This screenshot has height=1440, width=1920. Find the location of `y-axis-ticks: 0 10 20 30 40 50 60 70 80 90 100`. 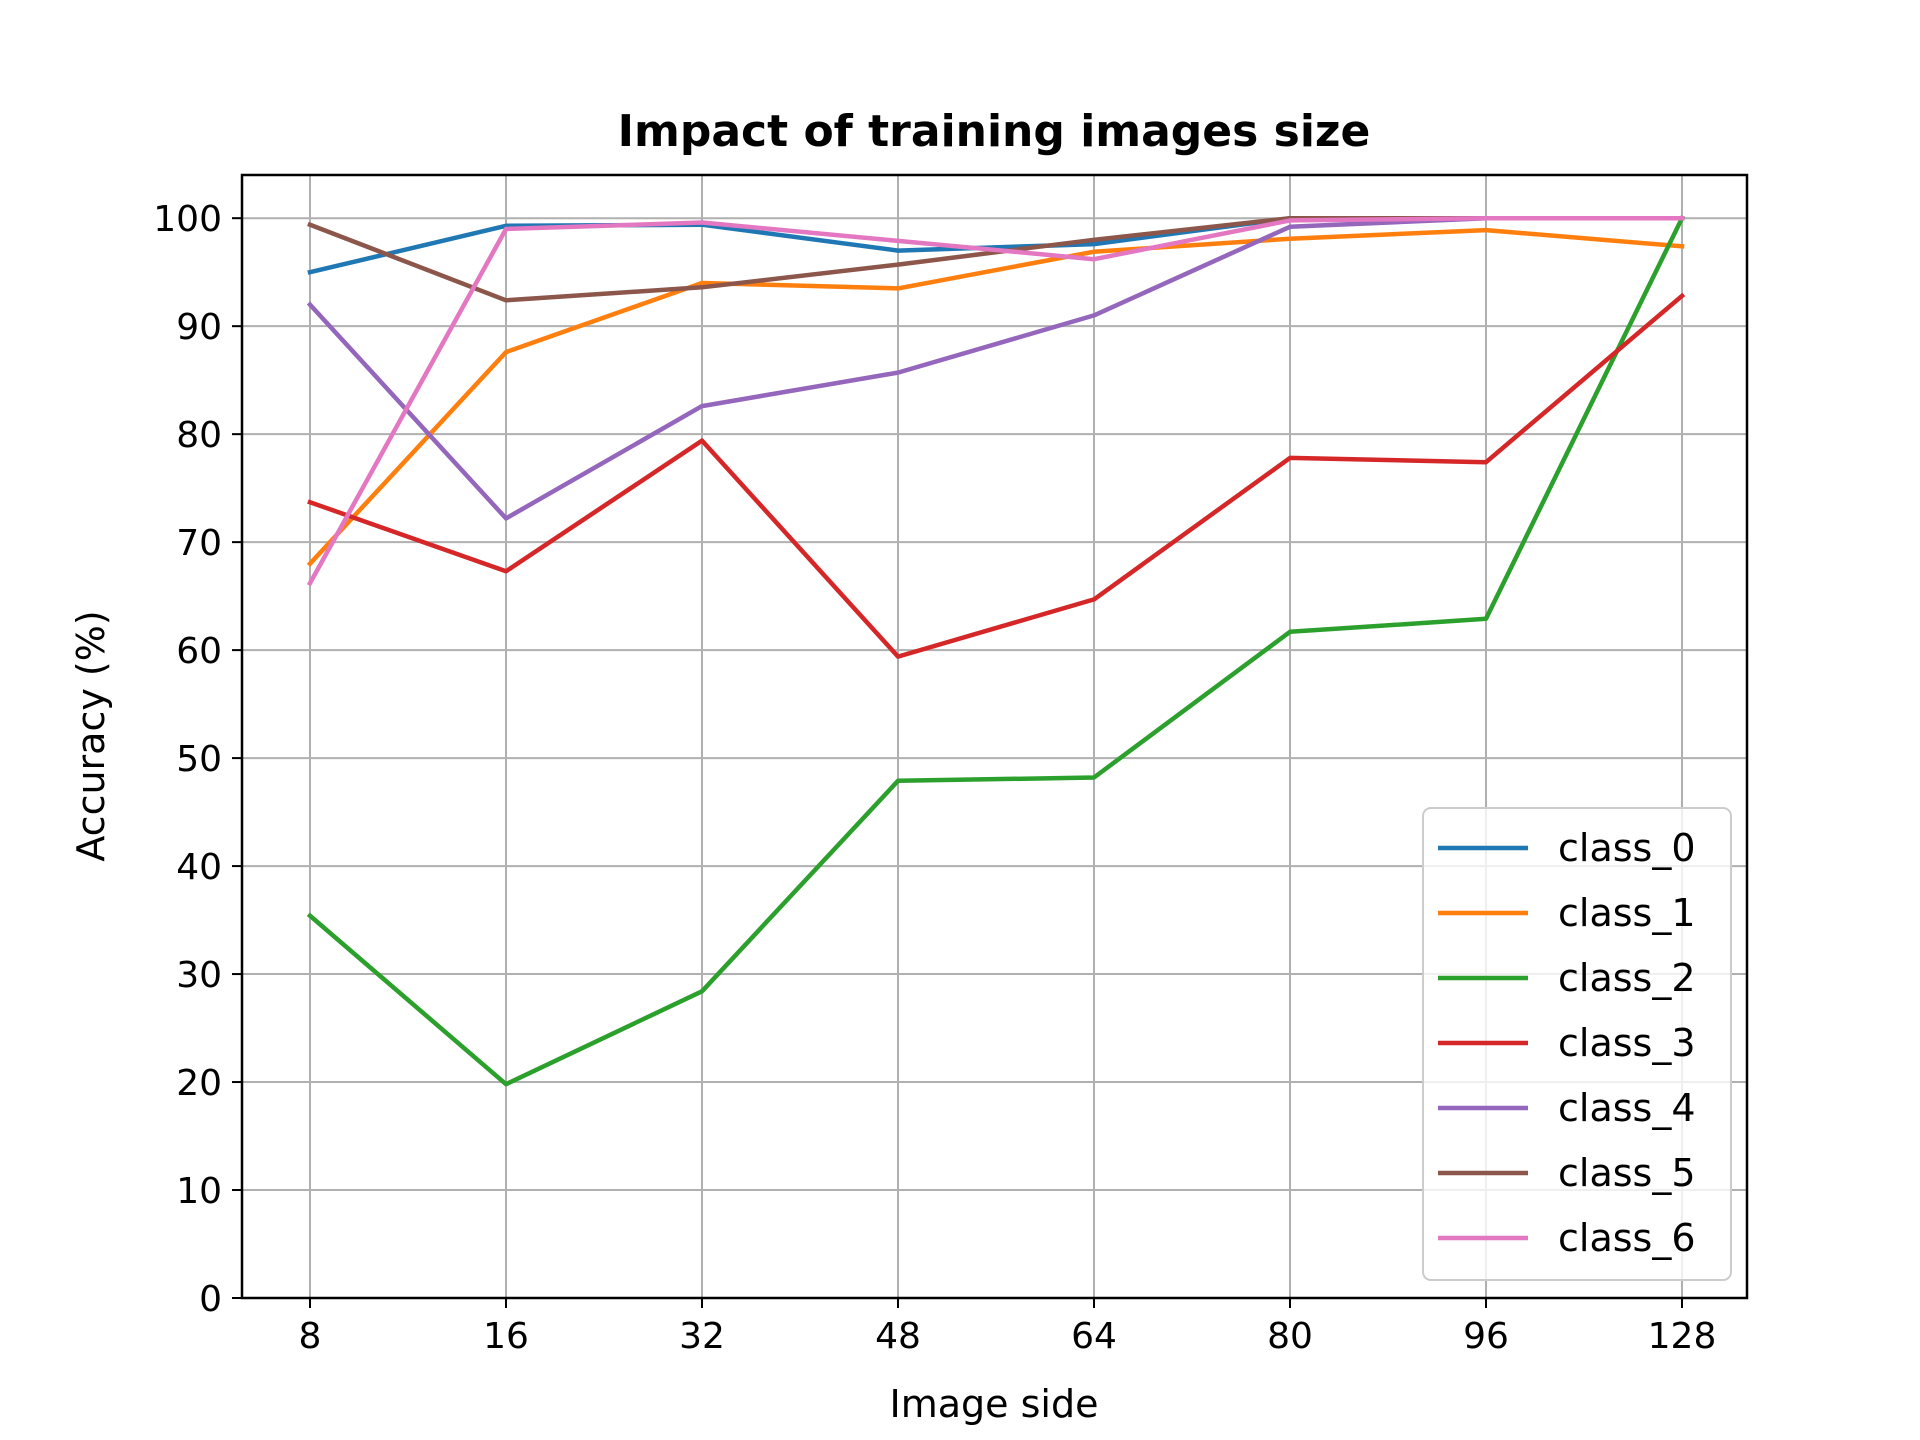

y-axis-ticks: 0 10 20 30 40 50 60 70 80 90 100 is located at coordinates (197, 759).